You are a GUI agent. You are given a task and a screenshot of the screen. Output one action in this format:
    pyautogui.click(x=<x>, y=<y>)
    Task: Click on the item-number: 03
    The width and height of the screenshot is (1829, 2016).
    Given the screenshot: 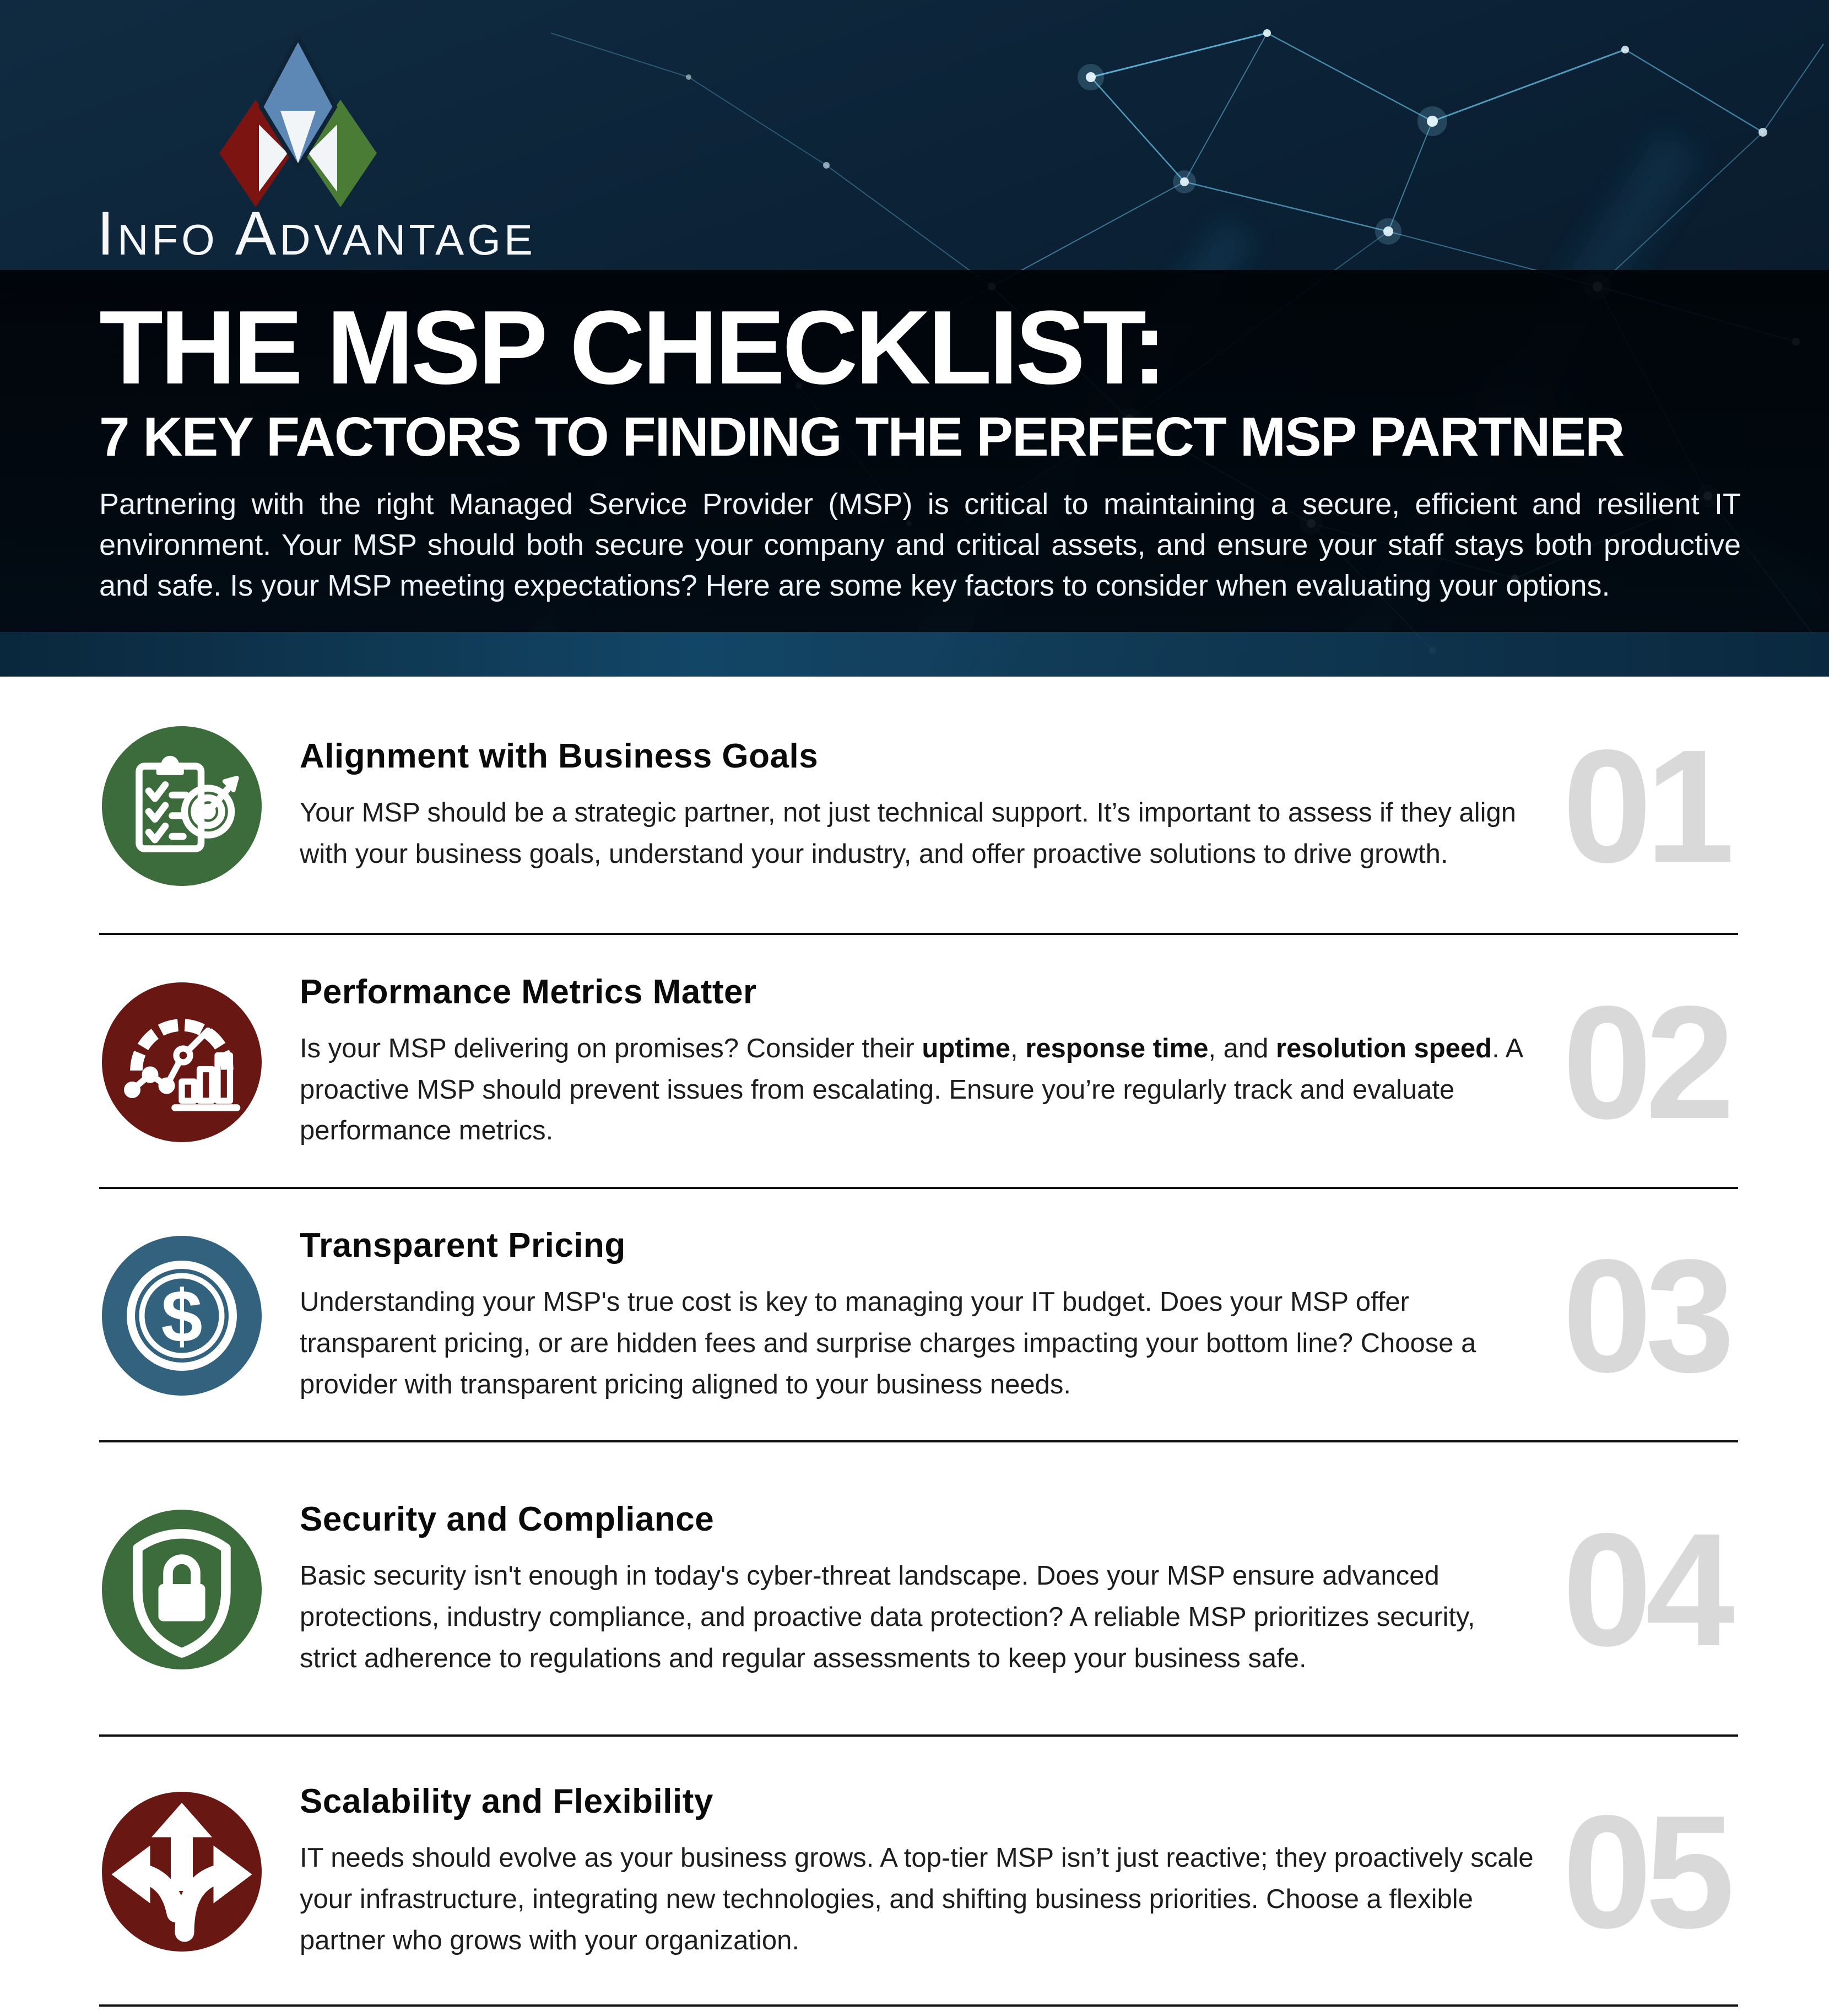 What is the action you would take?
    pyautogui.click(x=1648, y=1316)
    